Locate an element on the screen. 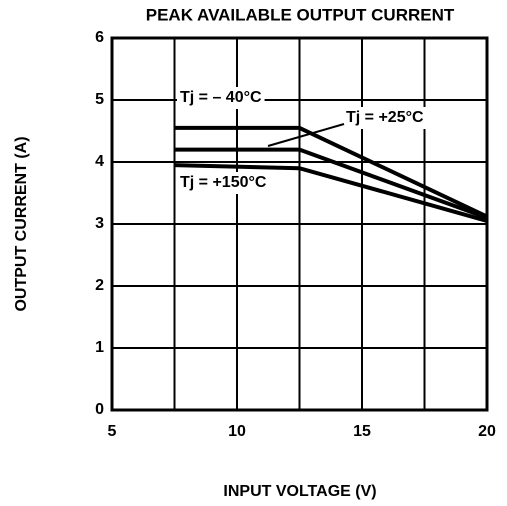 Image resolution: width=507 pixels, height=506 pixels. y-tick-label: 1 is located at coordinates (99, 347).